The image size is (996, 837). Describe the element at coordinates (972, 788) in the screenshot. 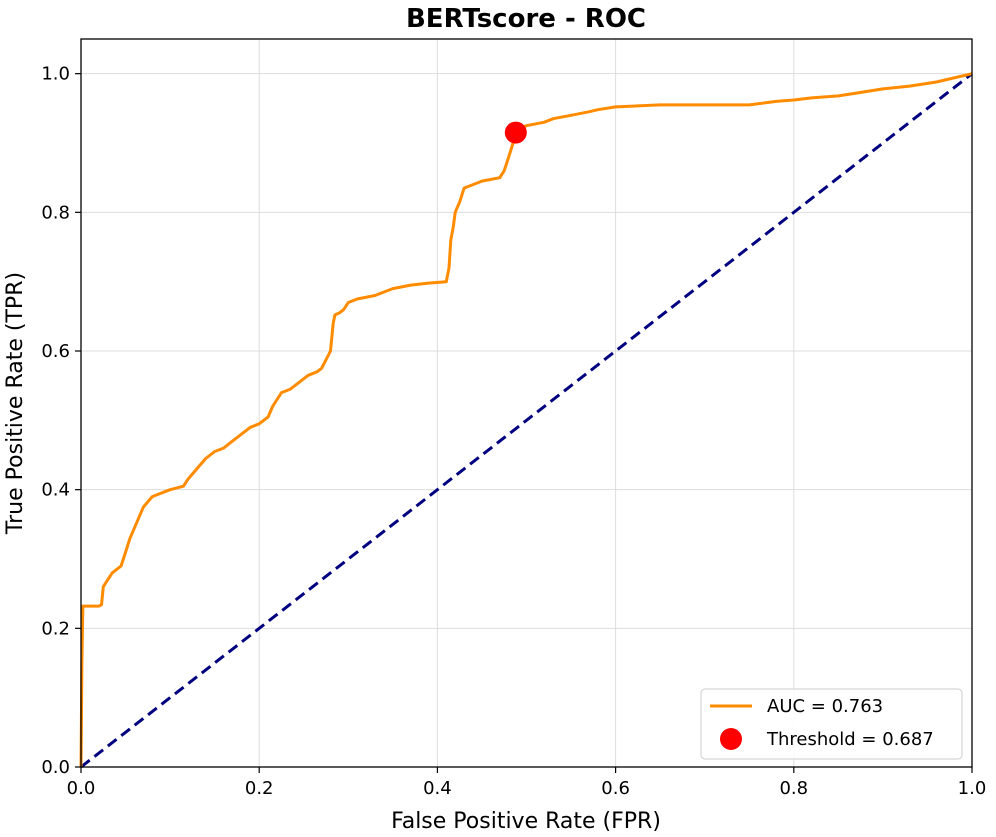

I see `x-tick-label: 1.0` at that location.